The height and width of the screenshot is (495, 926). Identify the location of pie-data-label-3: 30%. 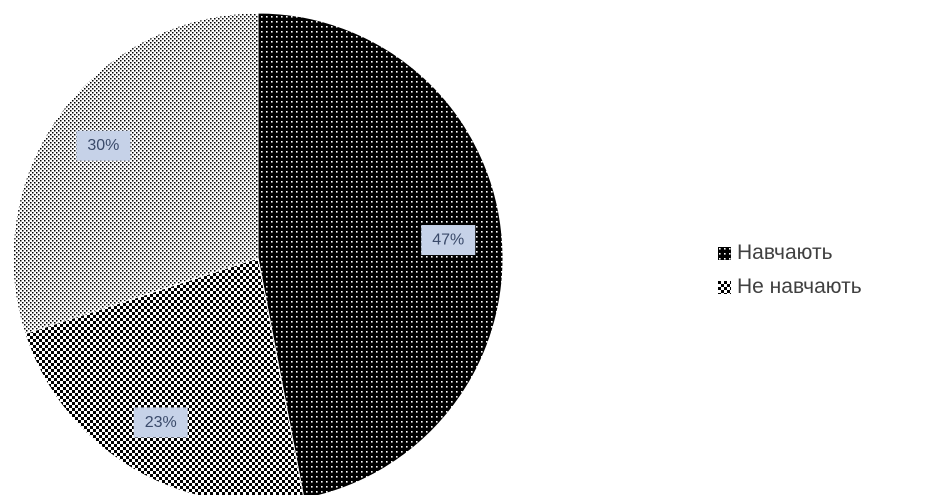
(103, 145).